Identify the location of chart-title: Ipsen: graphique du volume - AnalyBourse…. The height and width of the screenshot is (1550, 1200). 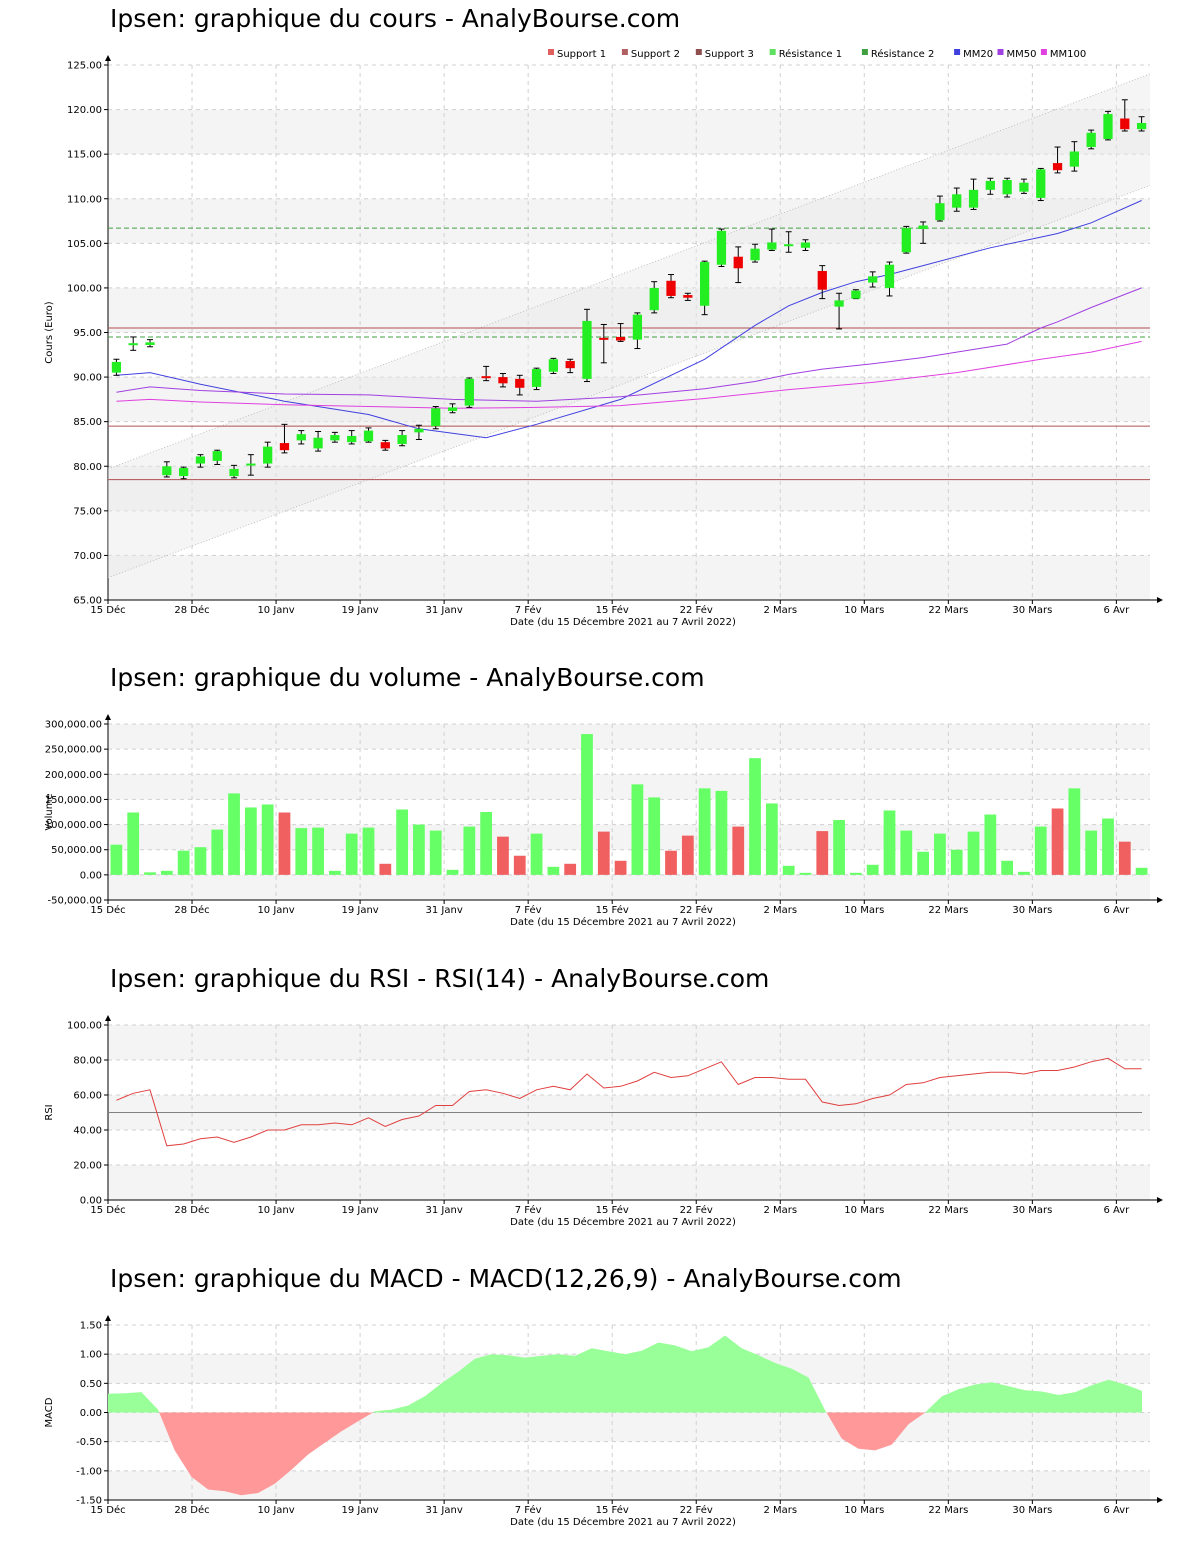
(407, 677).